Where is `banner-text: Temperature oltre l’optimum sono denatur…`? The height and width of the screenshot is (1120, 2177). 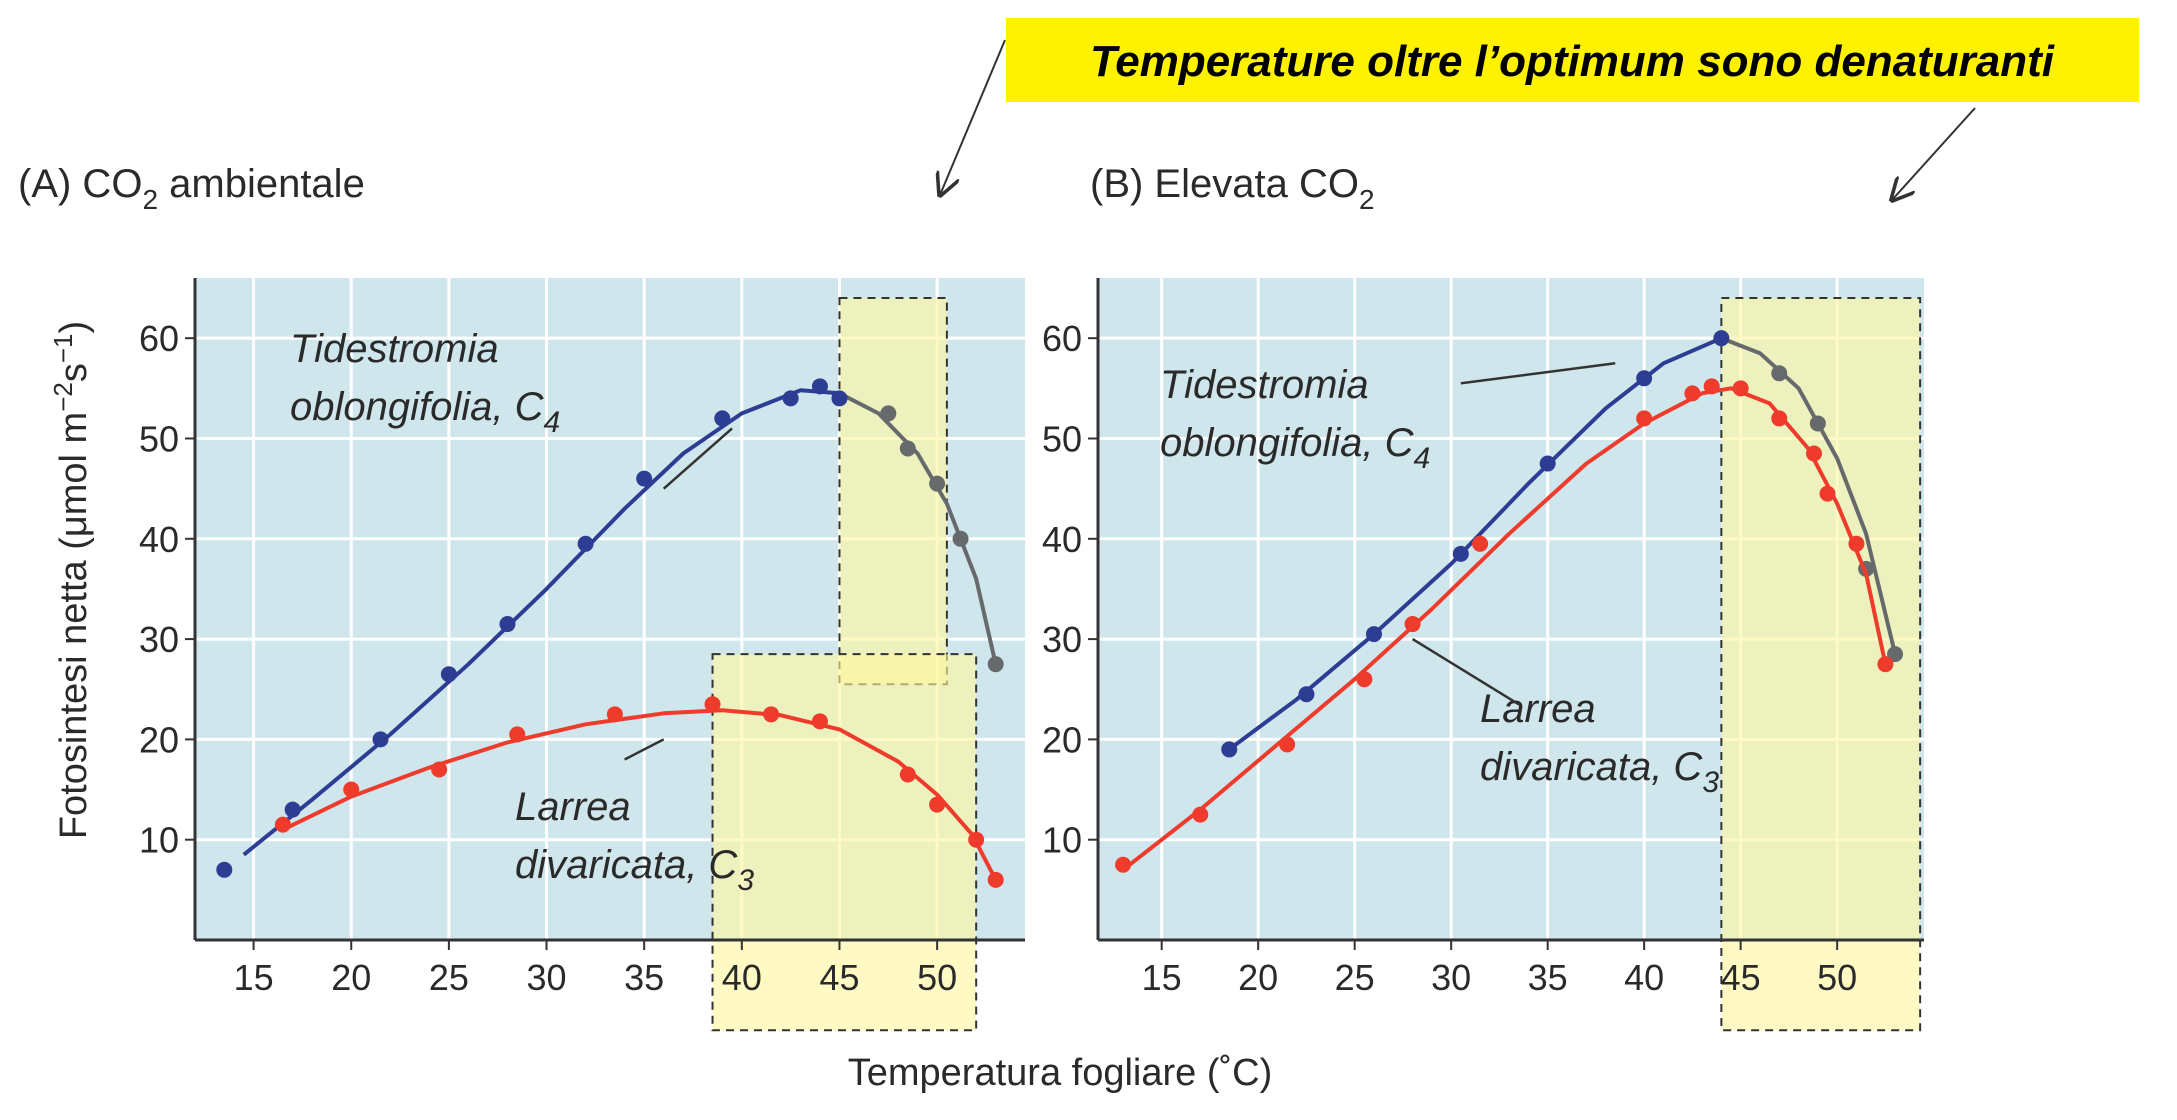
banner-text: Temperature oltre l’optimum sono denatur… is located at coordinates (1572, 61).